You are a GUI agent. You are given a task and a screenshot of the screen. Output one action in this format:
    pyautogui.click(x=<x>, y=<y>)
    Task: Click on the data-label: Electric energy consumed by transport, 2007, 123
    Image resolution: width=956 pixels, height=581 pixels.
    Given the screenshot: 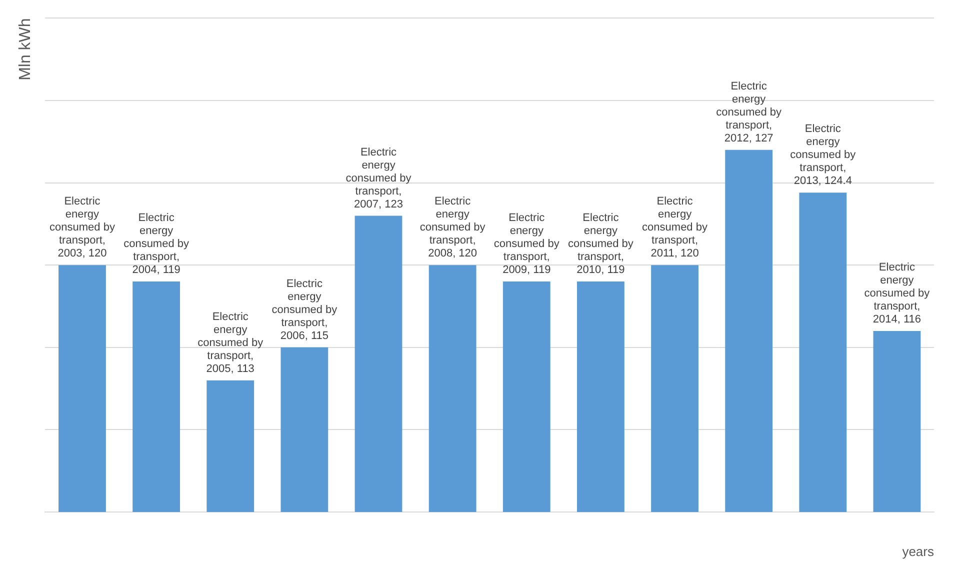 What is the action you would take?
    pyautogui.click(x=379, y=178)
    